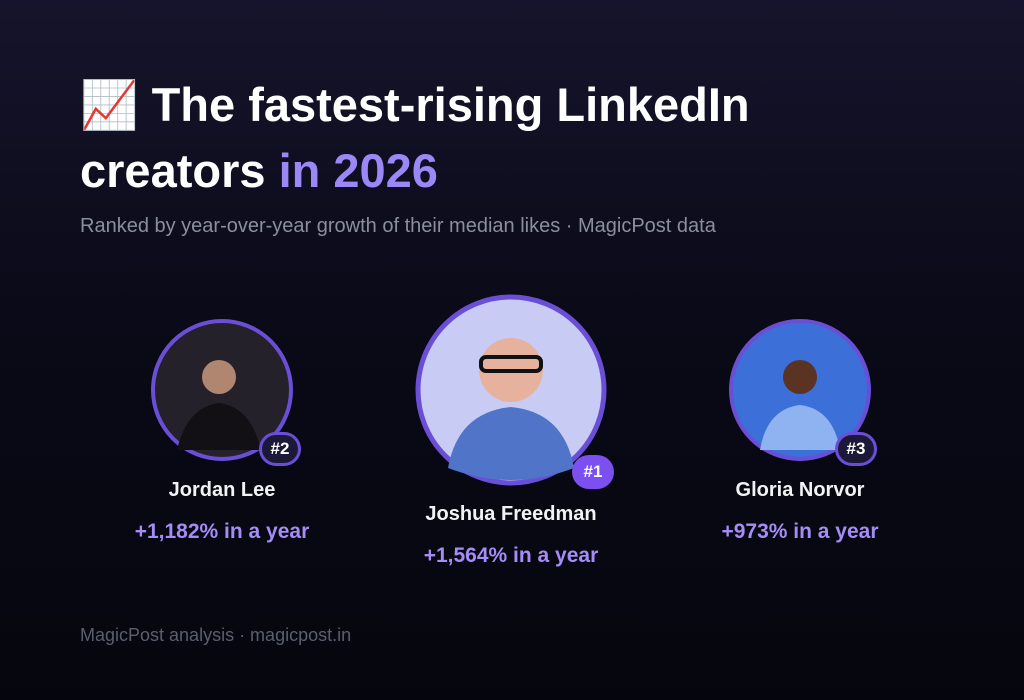 This screenshot has height=700, width=1024. Describe the element at coordinates (216, 635) in the screenshot. I see `footer: MagicPost analysis · magicpost.in` at that location.